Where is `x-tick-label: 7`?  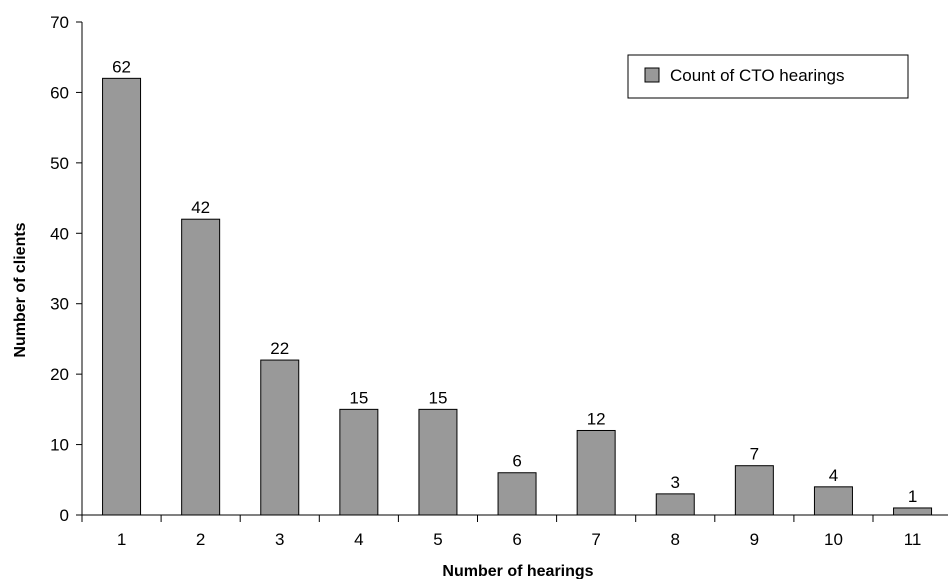 x-tick-label: 7 is located at coordinates (595, 539).